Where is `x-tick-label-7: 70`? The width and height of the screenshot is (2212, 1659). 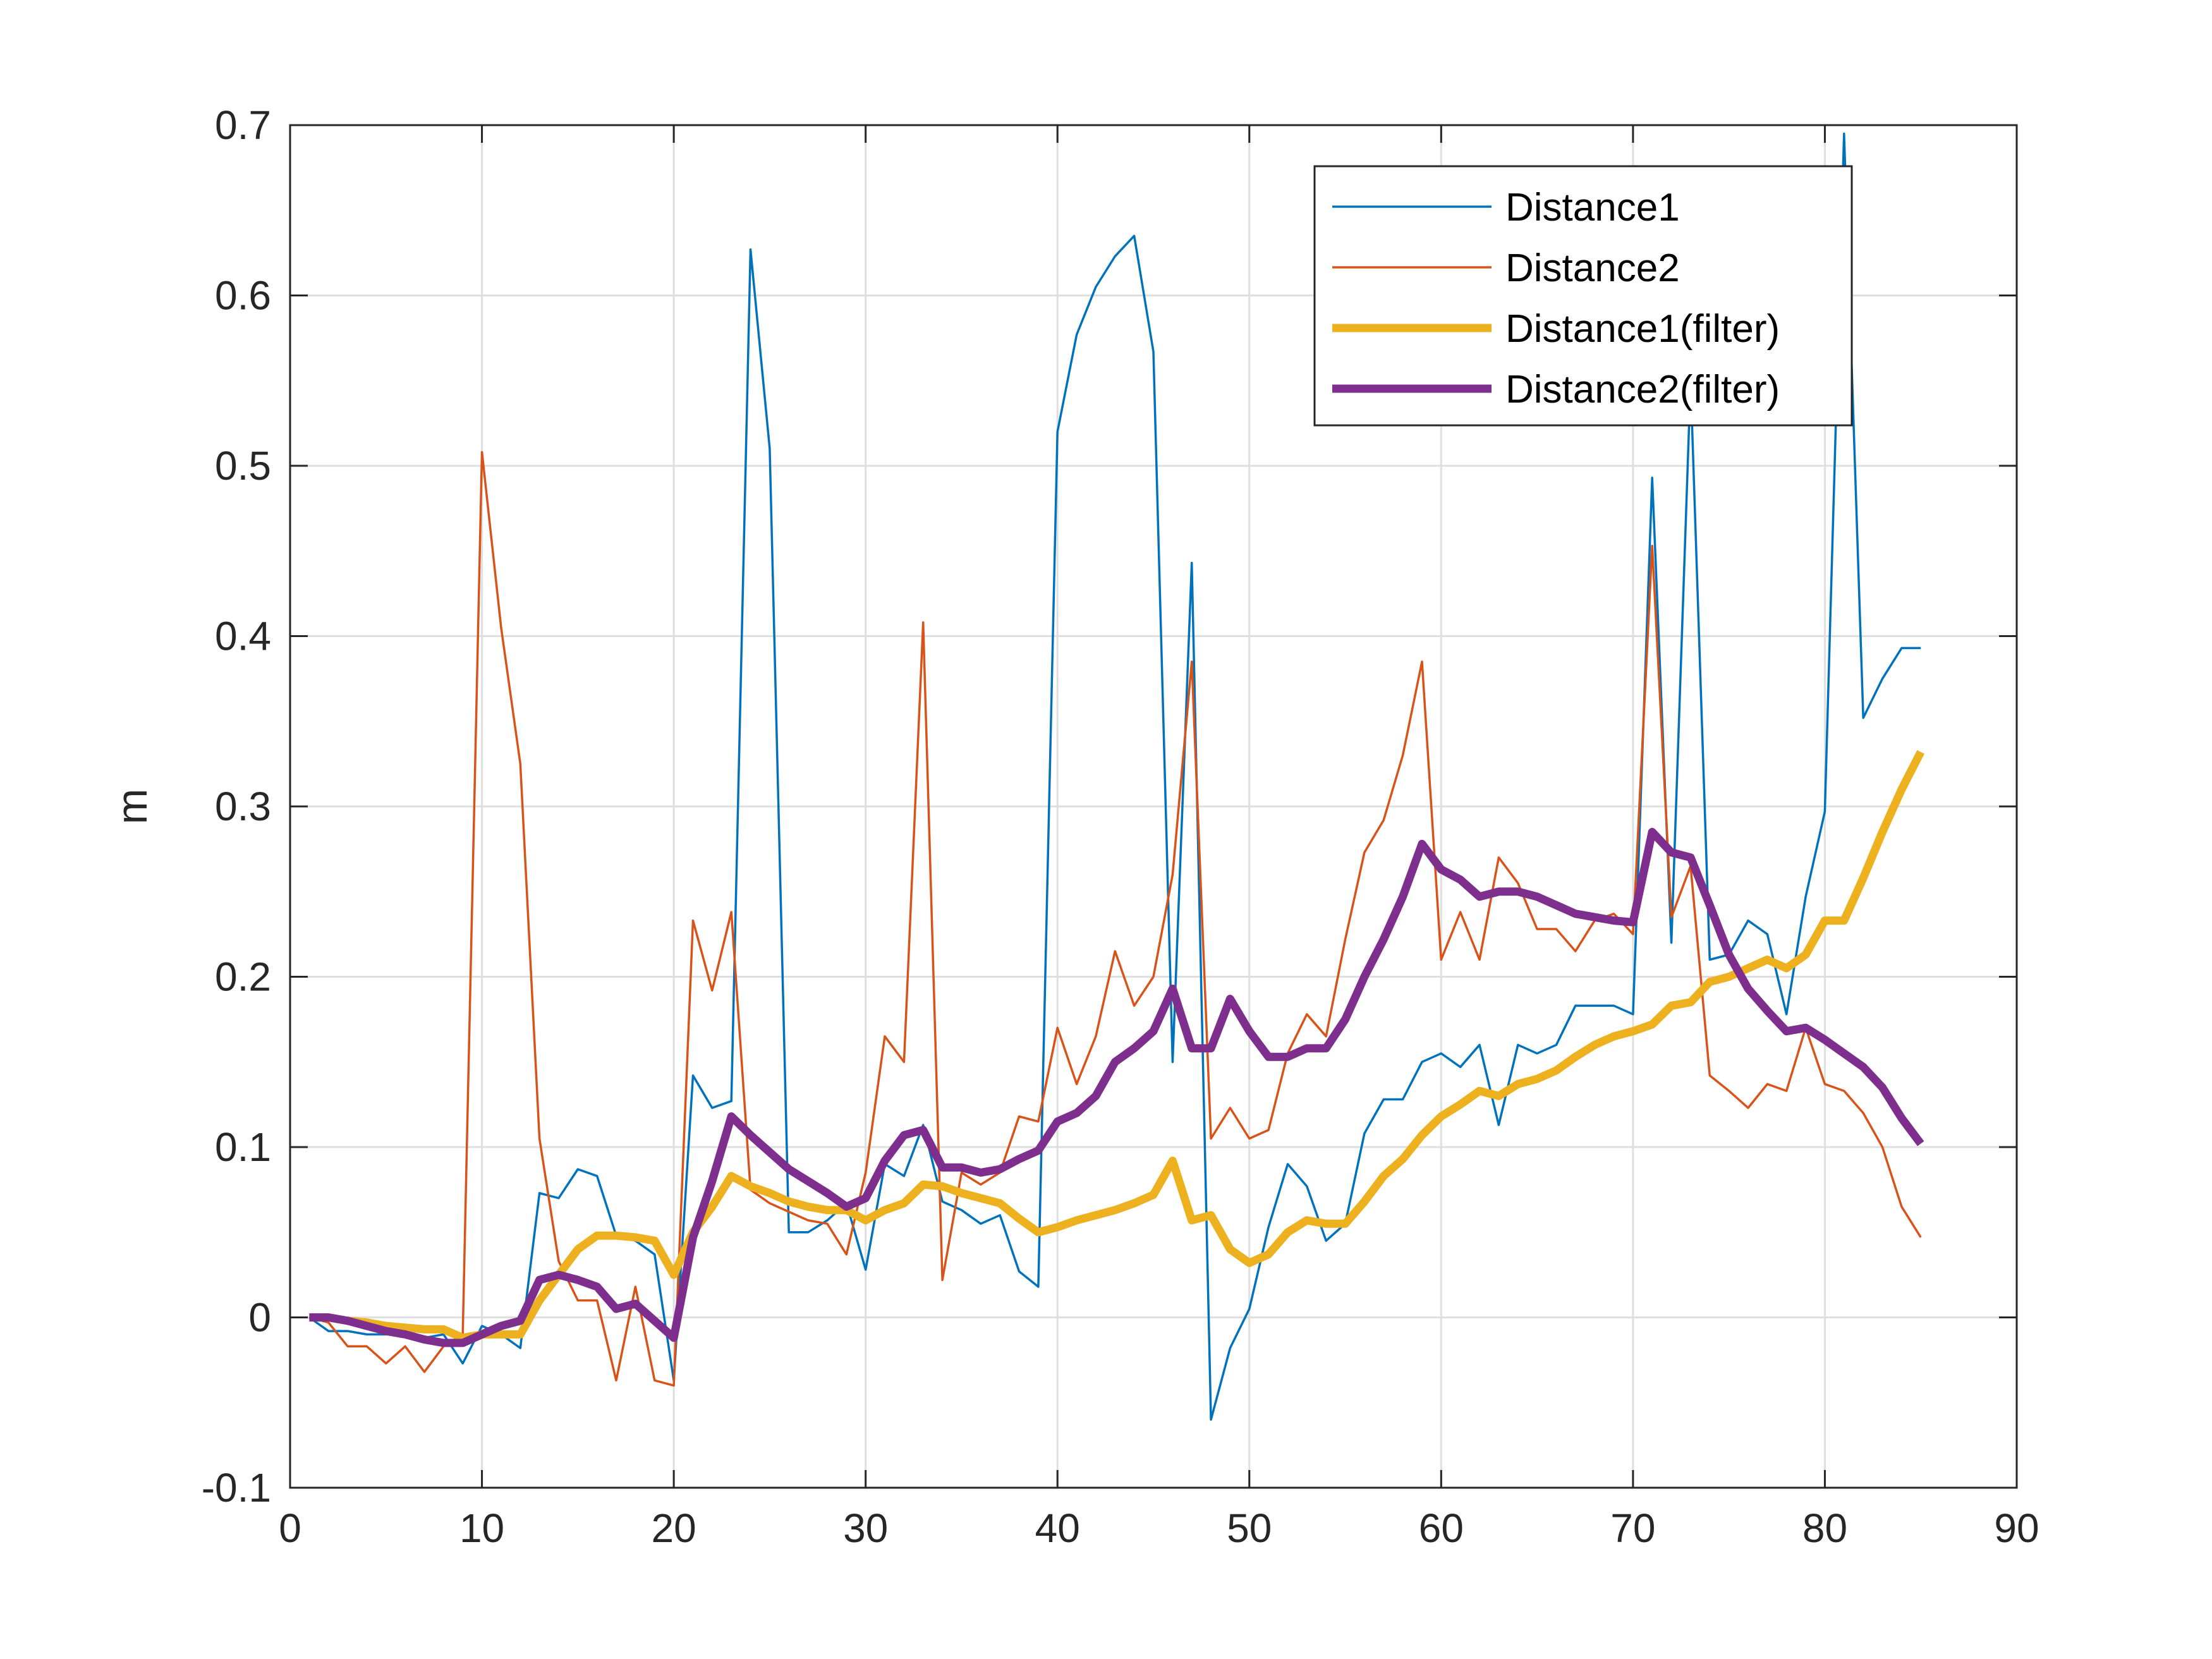 x-tick-label-7: 70 is located at coordinates (1632, 1528).